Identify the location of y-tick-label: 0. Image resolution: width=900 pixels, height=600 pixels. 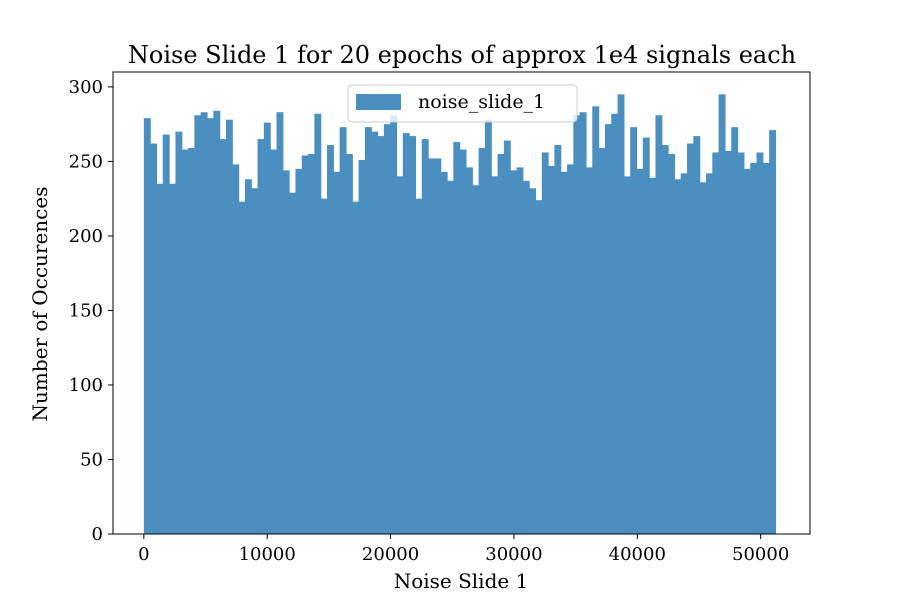
(97, 534).